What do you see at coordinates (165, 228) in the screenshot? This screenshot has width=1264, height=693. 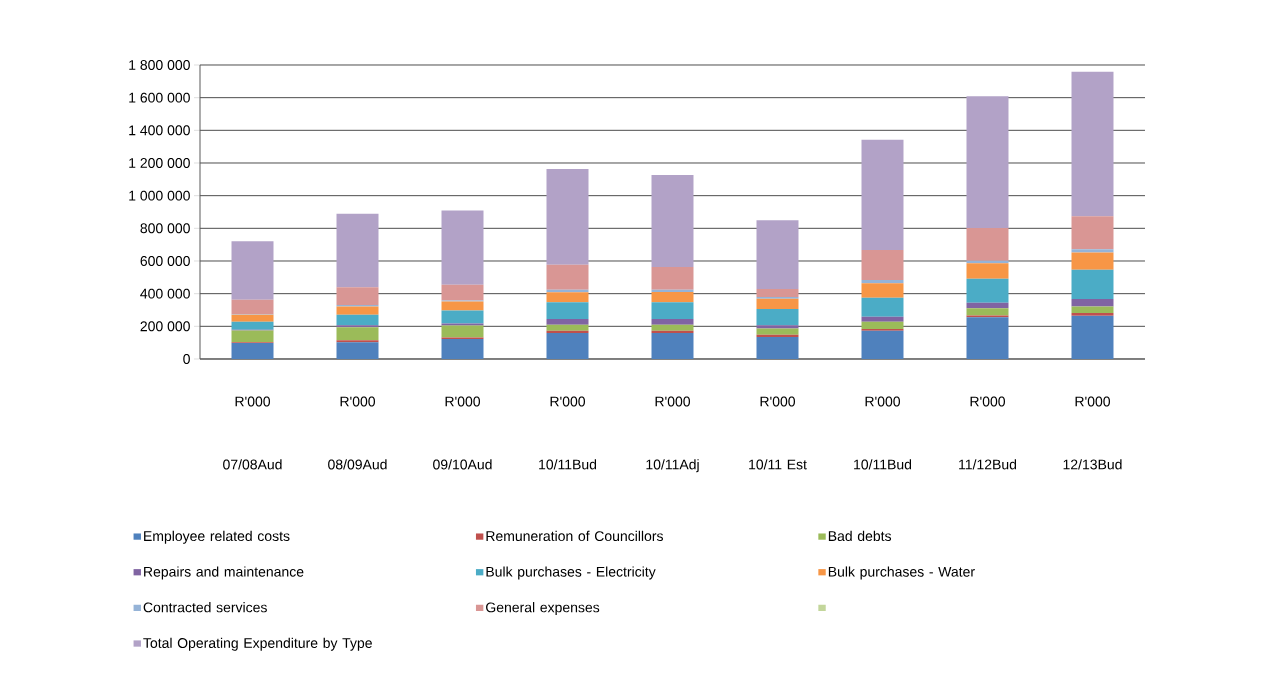 I see `y-tick-label: 800 000` at bounding box center [165, 228].